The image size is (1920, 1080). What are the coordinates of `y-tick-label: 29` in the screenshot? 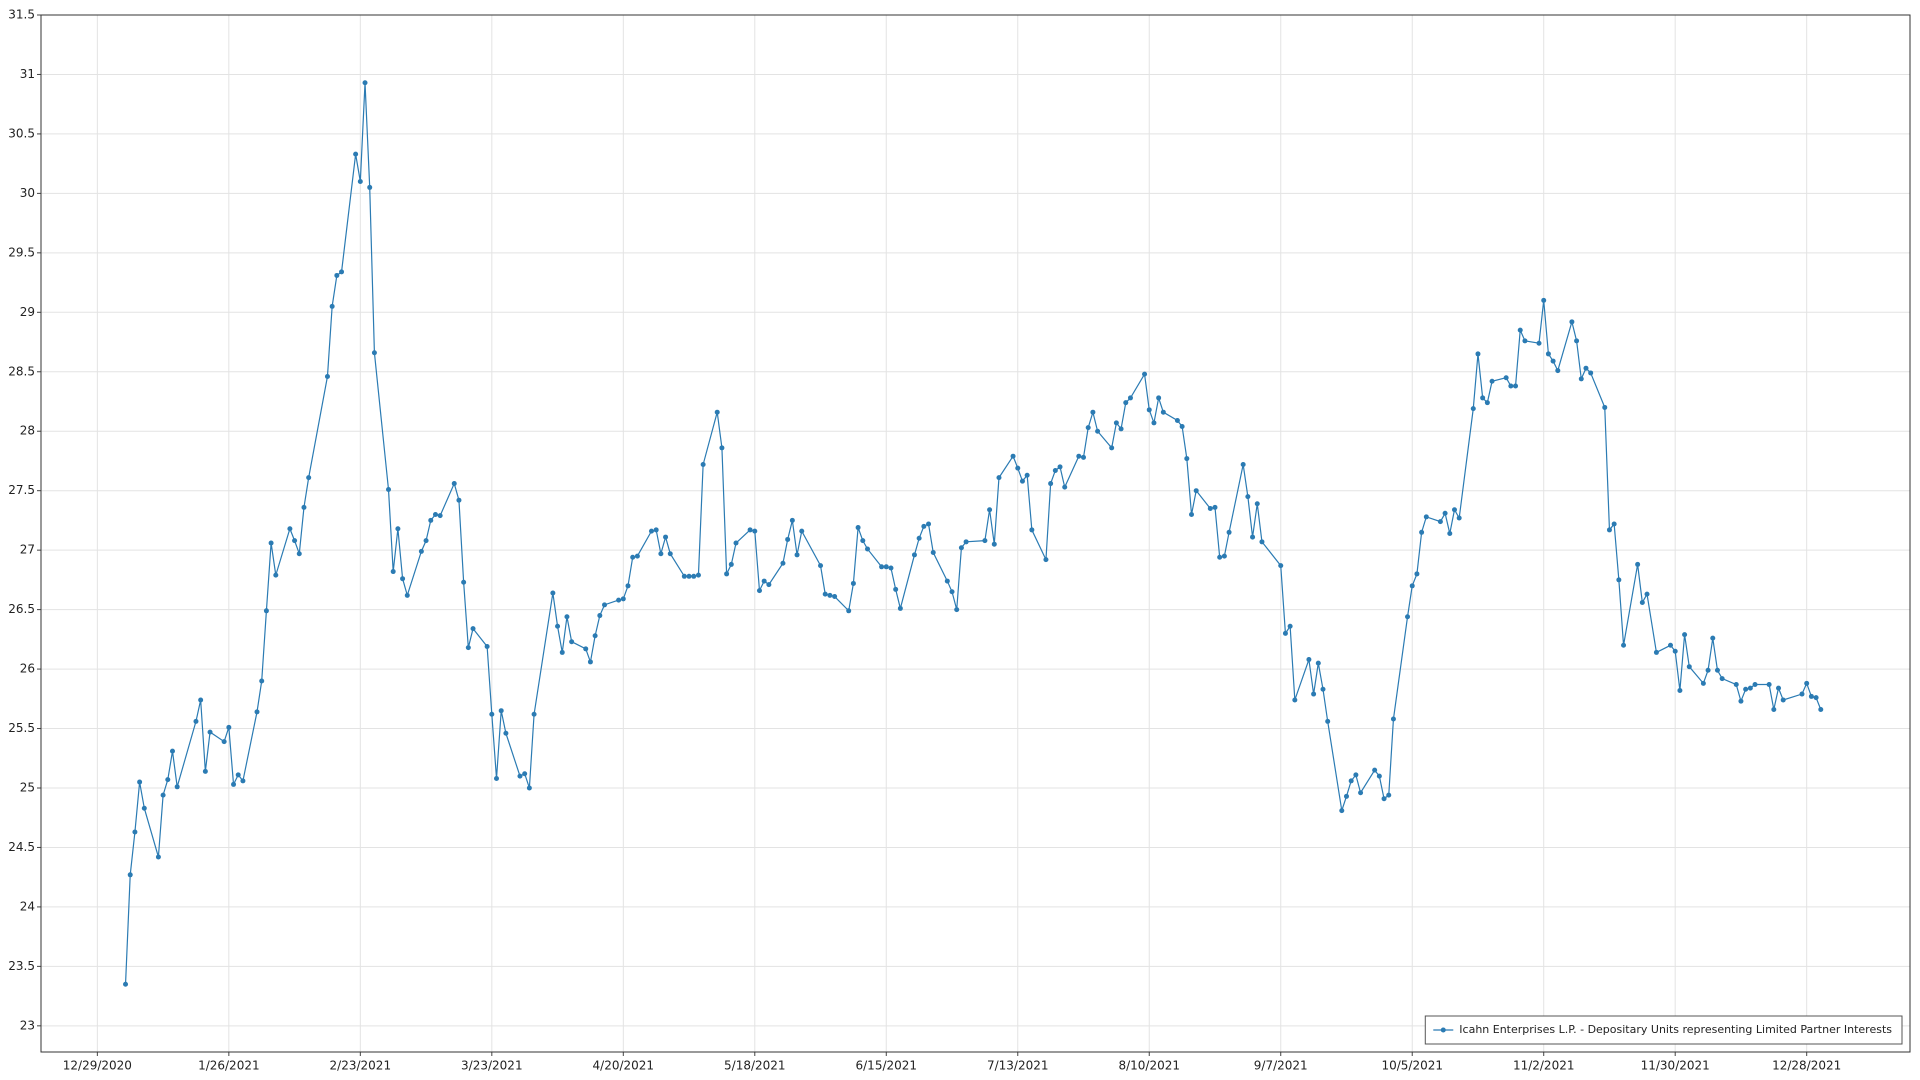 It's located at (27, 312).